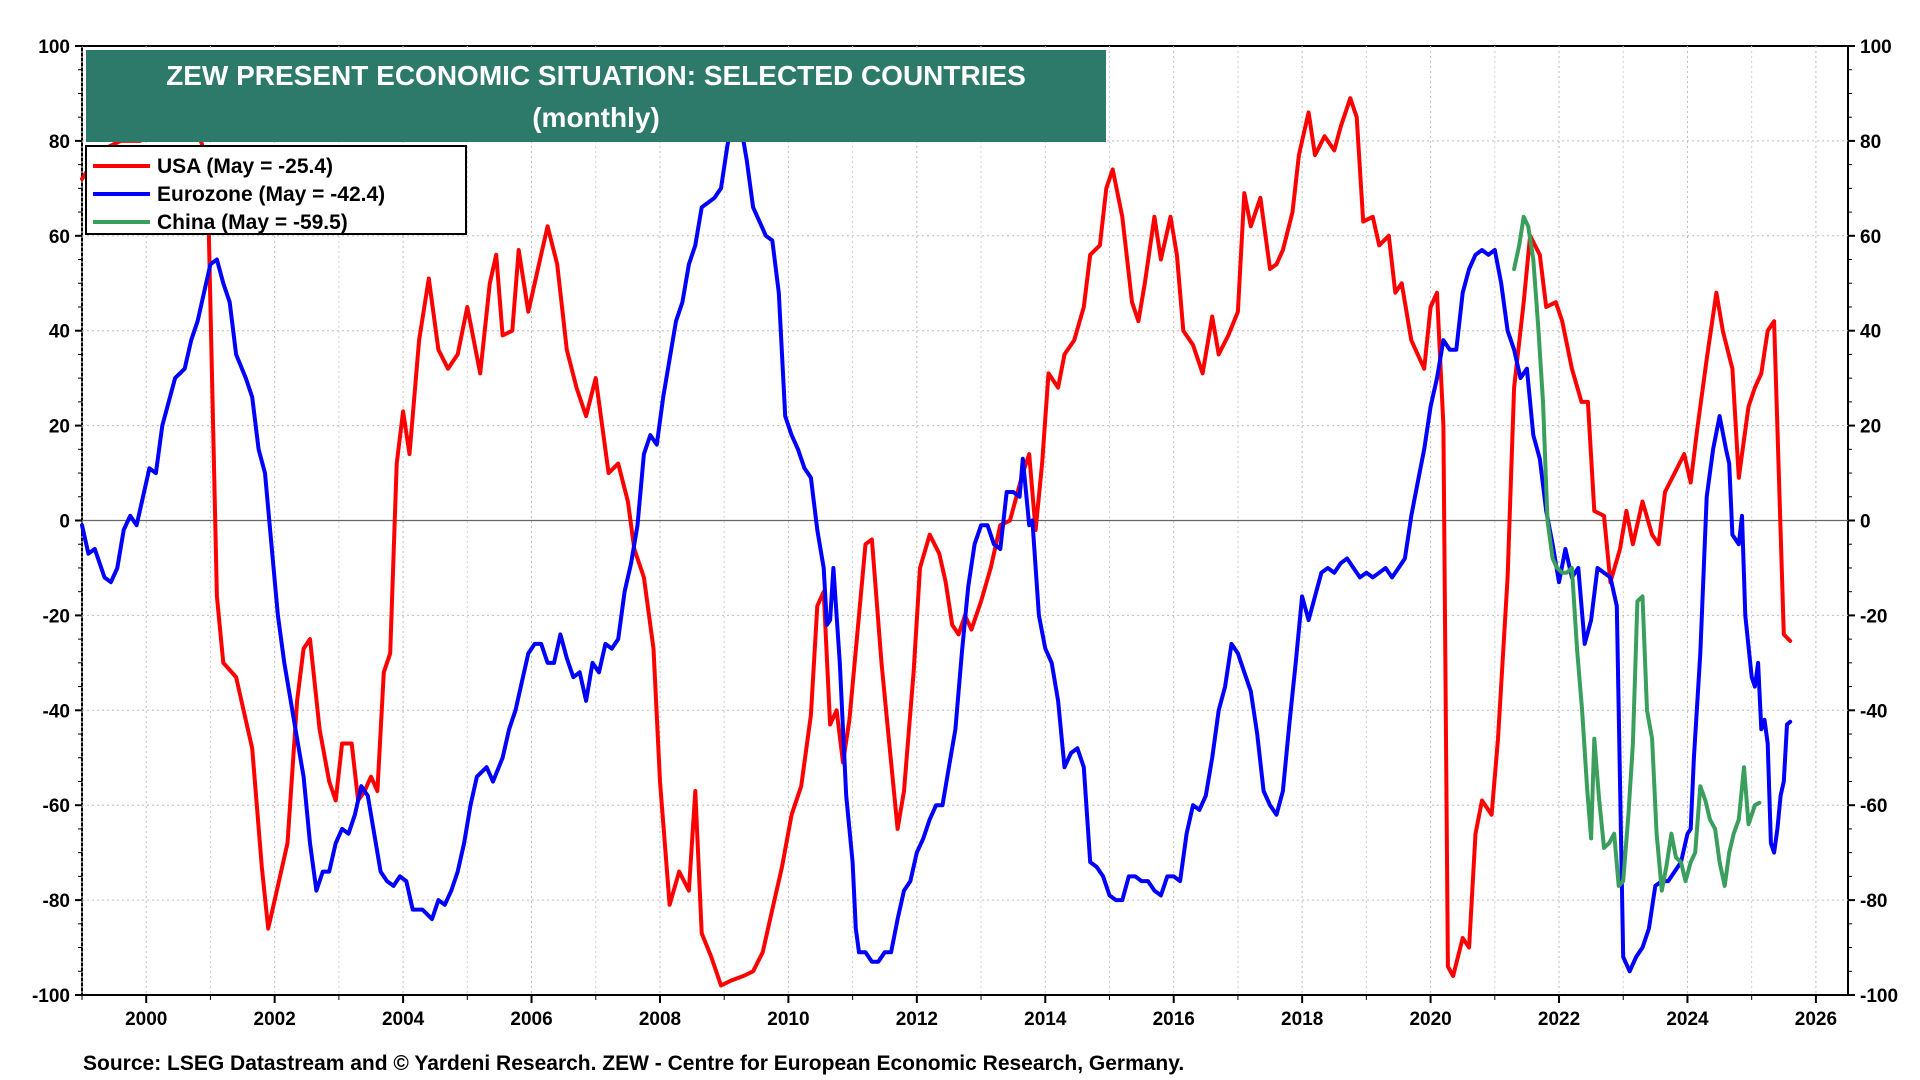  I want to click on legend-label-eurozone: Eurozone (May = -42.4), so click(271, 194).